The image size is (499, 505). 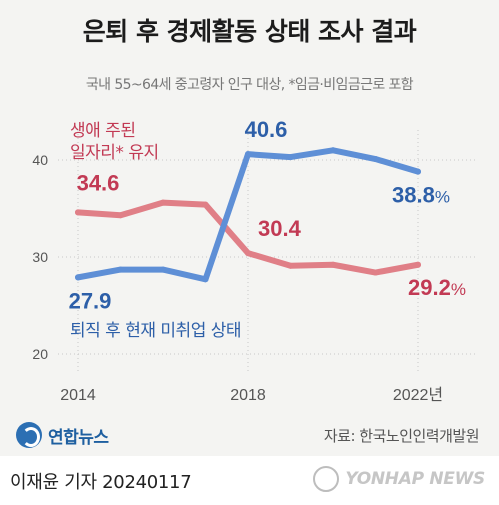 What do you see at coordinates (40, 160) in the screenshot?
I see `y-tick-label: 40` at bounding box center [40, 160].